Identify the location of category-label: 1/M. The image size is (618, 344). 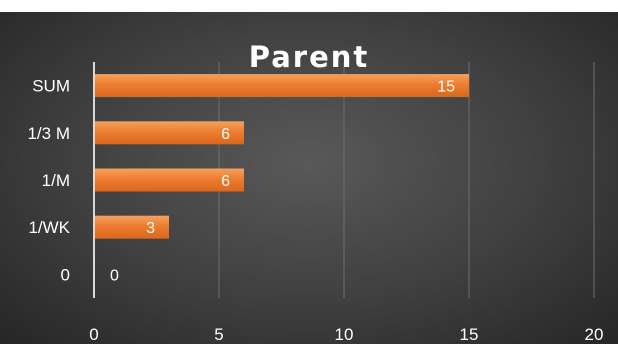
(56, 180).